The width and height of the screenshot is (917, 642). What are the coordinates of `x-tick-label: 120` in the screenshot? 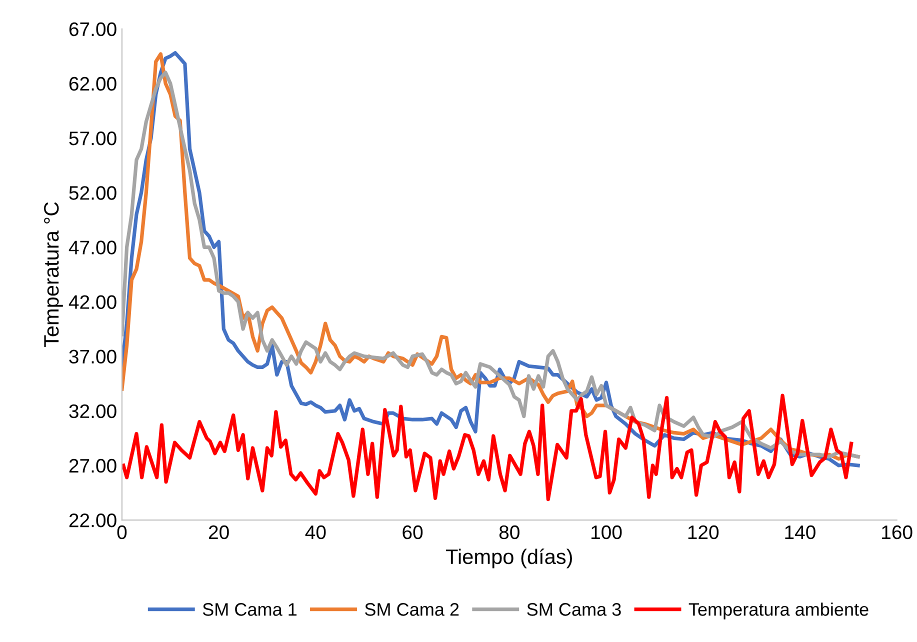 It's located at (703, 532).